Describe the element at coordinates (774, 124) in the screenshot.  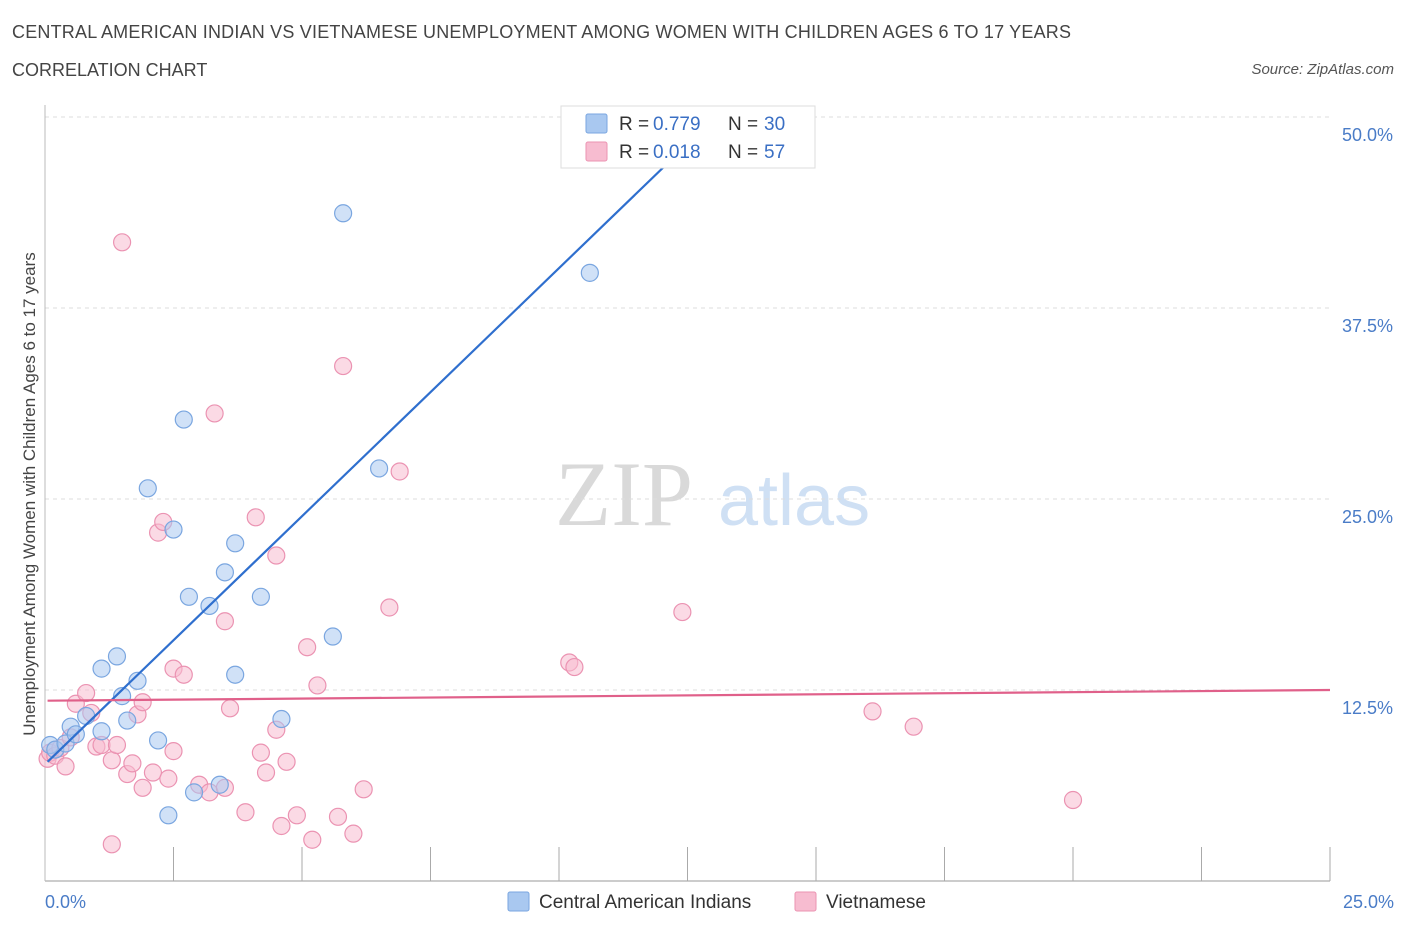
I see `legend-n-value-blue: 30` at that location.